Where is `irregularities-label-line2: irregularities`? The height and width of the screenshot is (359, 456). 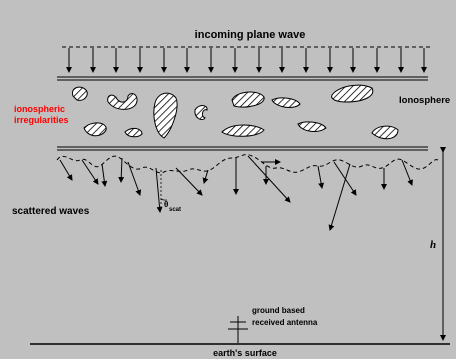 irregularities-label-line2: irregularities is located at coordinates (41, 120).